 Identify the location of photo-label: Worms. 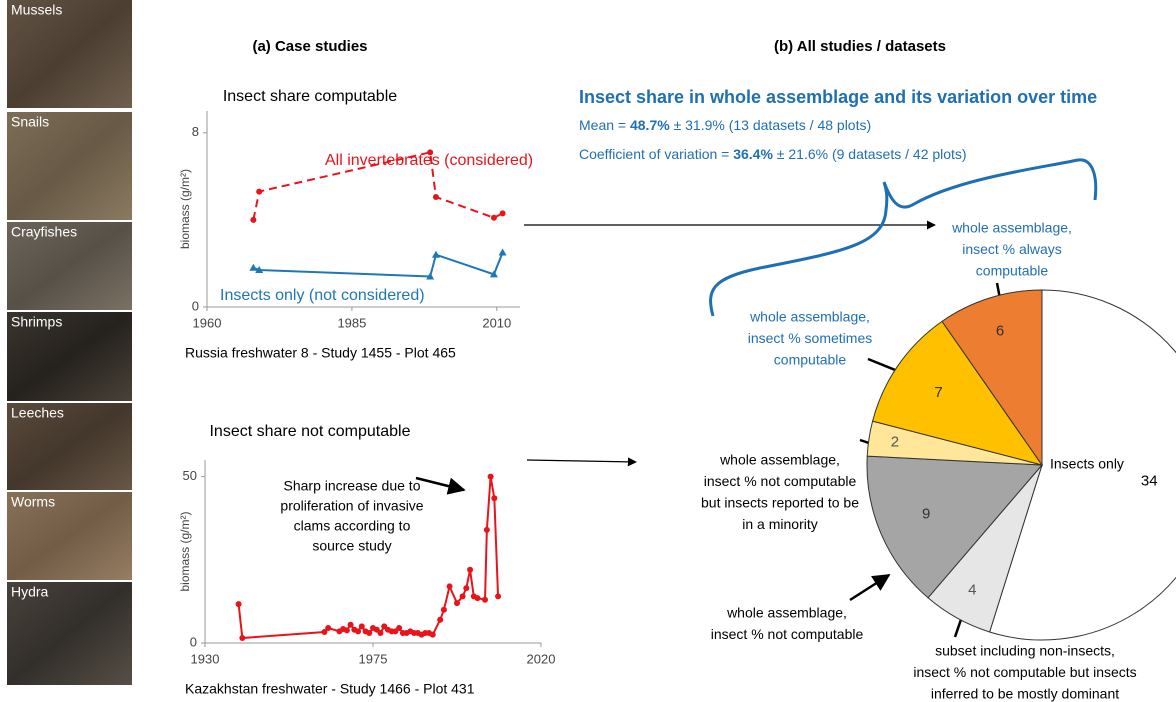
(33, 502).